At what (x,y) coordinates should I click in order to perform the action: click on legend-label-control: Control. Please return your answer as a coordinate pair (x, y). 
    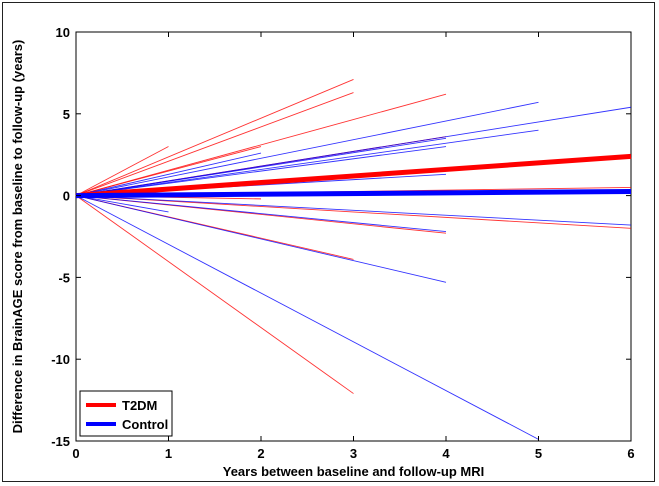
    Looking at the image, I should click on (145, 424).